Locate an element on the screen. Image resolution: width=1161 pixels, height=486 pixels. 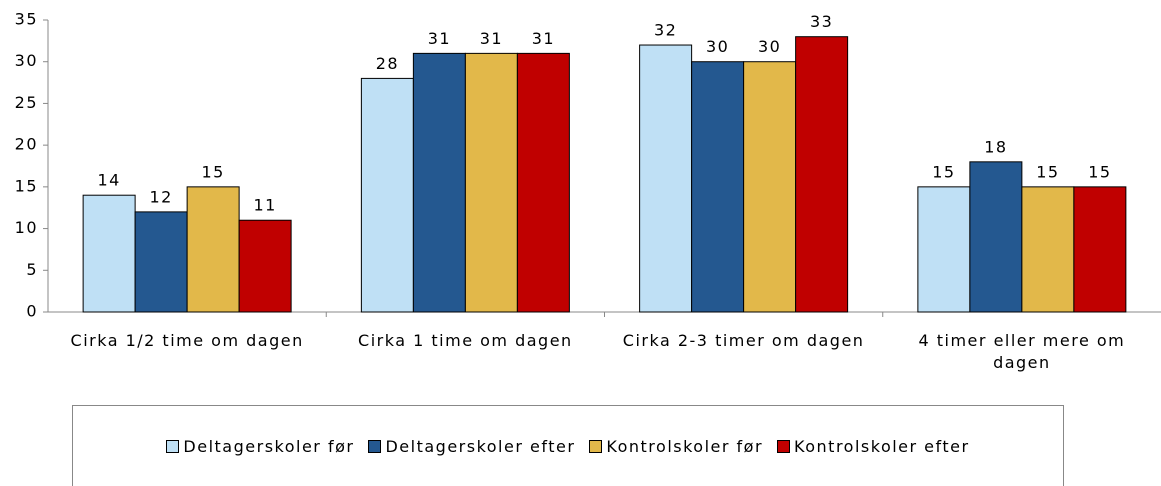
y-tick-label: 30 is located at coordinates (26, 60).